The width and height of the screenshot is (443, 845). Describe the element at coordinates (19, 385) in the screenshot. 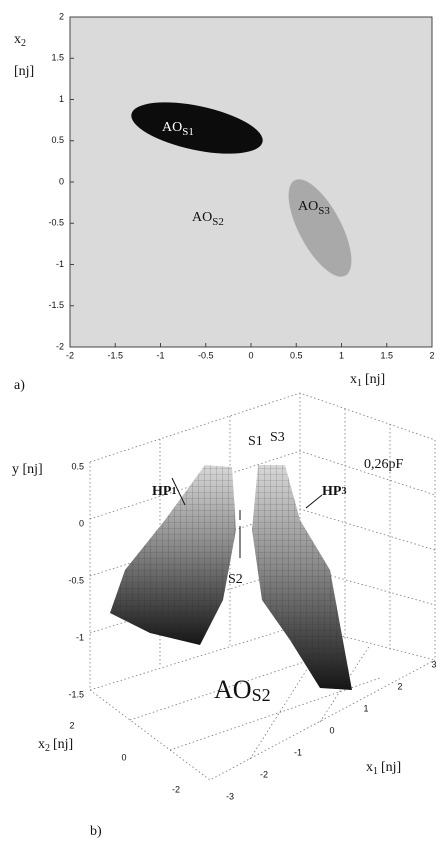

I see `caption: a)` at that location.